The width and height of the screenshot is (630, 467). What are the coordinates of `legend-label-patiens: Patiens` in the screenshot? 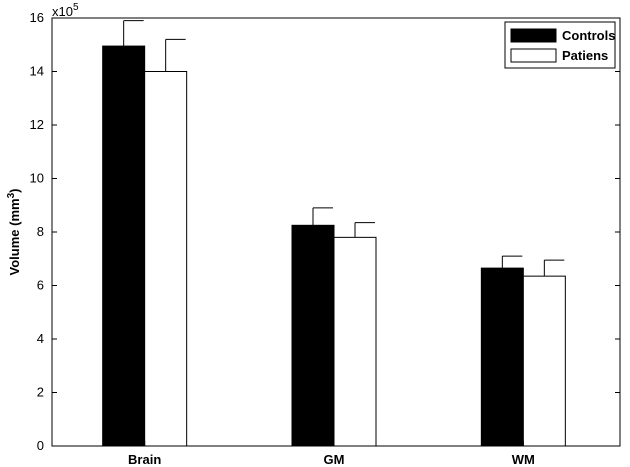 It's located at (585, 55).